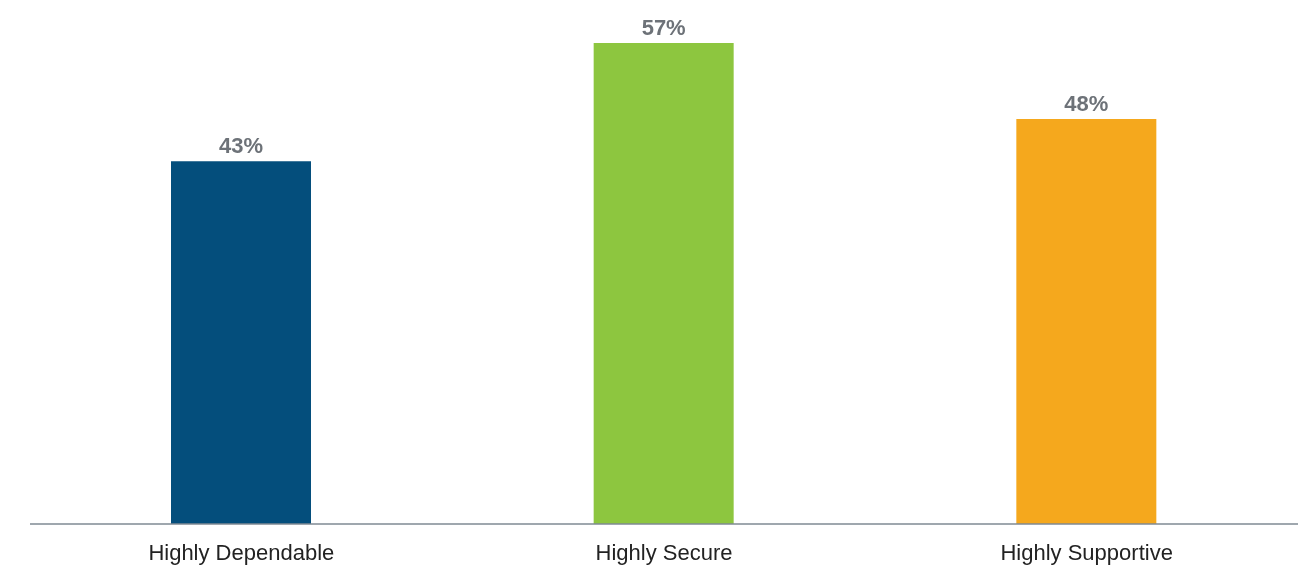  Describe the element at coordinates (664, 552) in the screenshot. I see `x-tick-label: Highly Secure` at that location.